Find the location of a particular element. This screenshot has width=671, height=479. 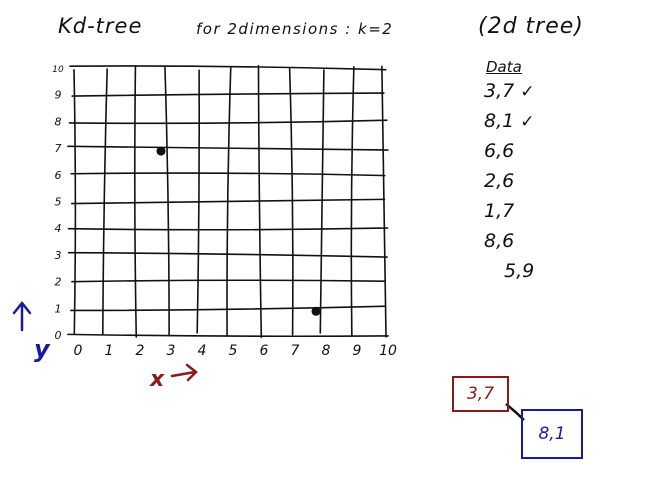

title-2d-tree: (2d tree) is located at coordinates (531, 26).